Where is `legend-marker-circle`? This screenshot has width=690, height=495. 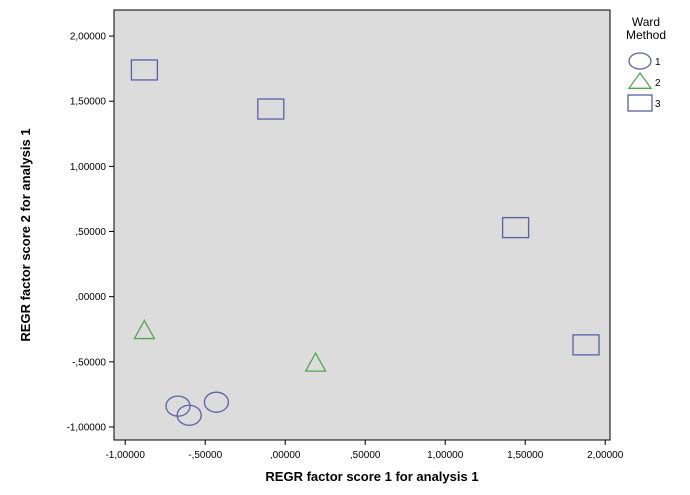 legend-marker-circle is located at coordinates (640, 61).